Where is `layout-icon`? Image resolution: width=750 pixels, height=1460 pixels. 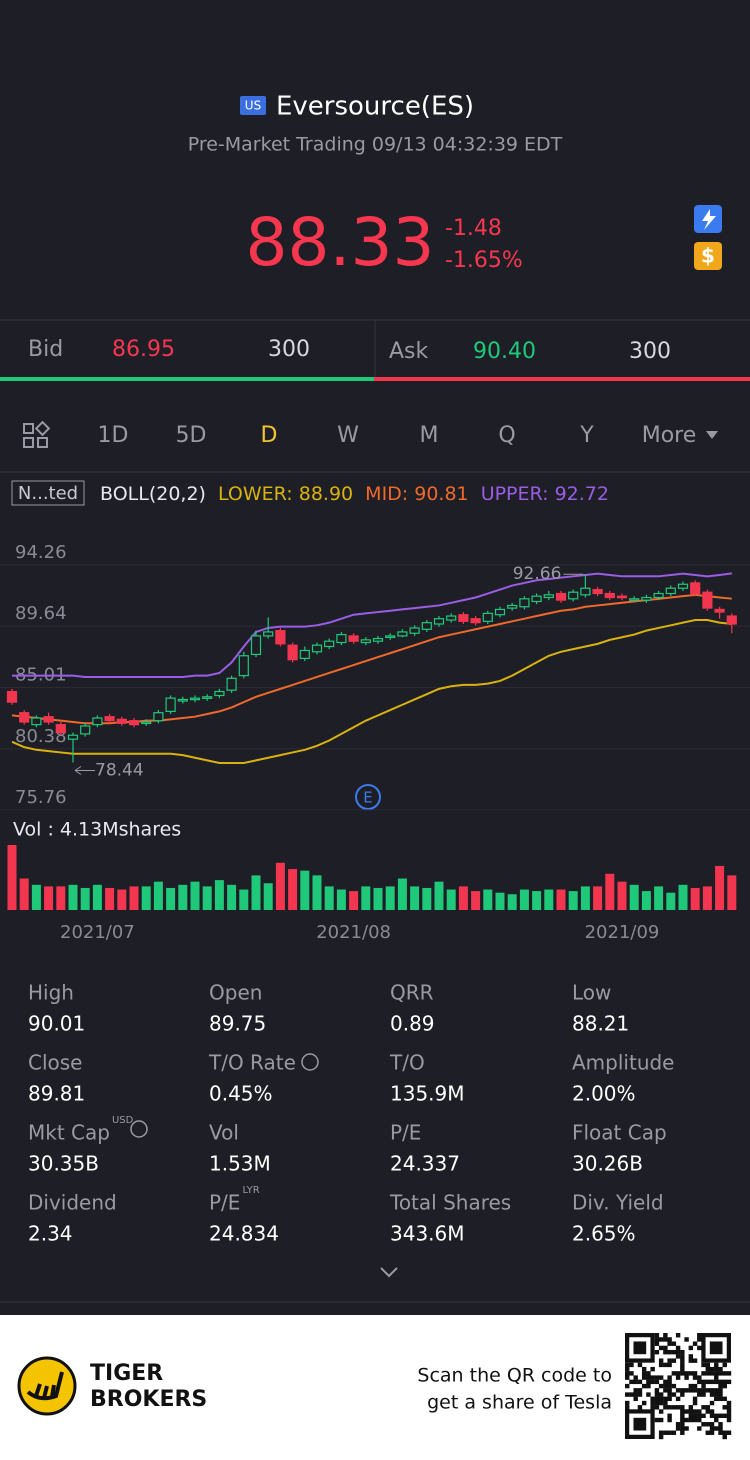
layout-icon is located at coordinates (37, 434).